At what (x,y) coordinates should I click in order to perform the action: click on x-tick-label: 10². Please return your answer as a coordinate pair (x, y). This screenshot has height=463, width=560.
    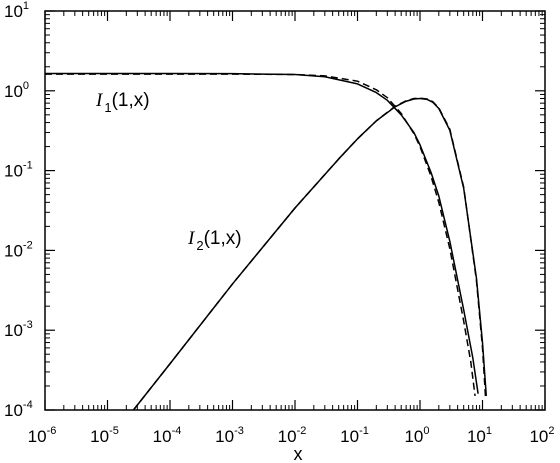
    Looking at the image, I should click on (541, 435).